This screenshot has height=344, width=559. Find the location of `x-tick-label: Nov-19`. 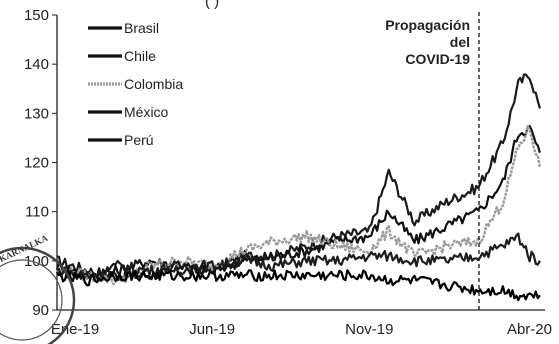

x-tick-label: Nov-19 is located at coordinates (369, 329).